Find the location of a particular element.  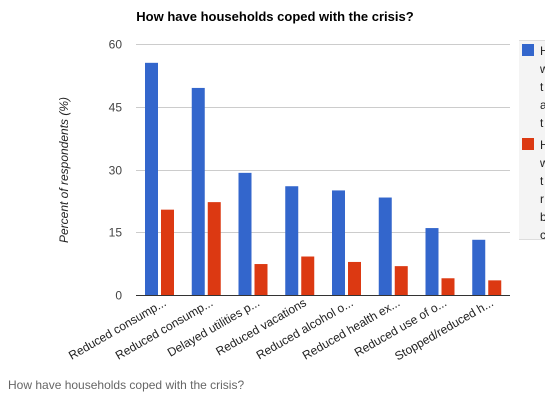

legend-text-line: c is located at coordinates (542, 233).